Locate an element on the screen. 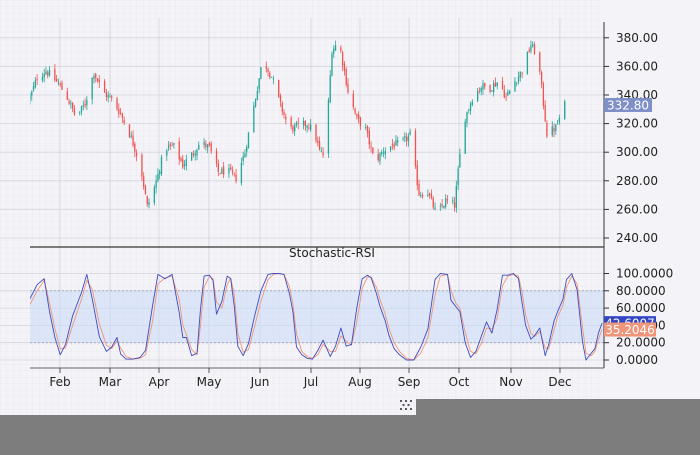 Image resolution: width=700 pixels, height=455 pixels. last-price-badge is located at coordinates (628, 105).